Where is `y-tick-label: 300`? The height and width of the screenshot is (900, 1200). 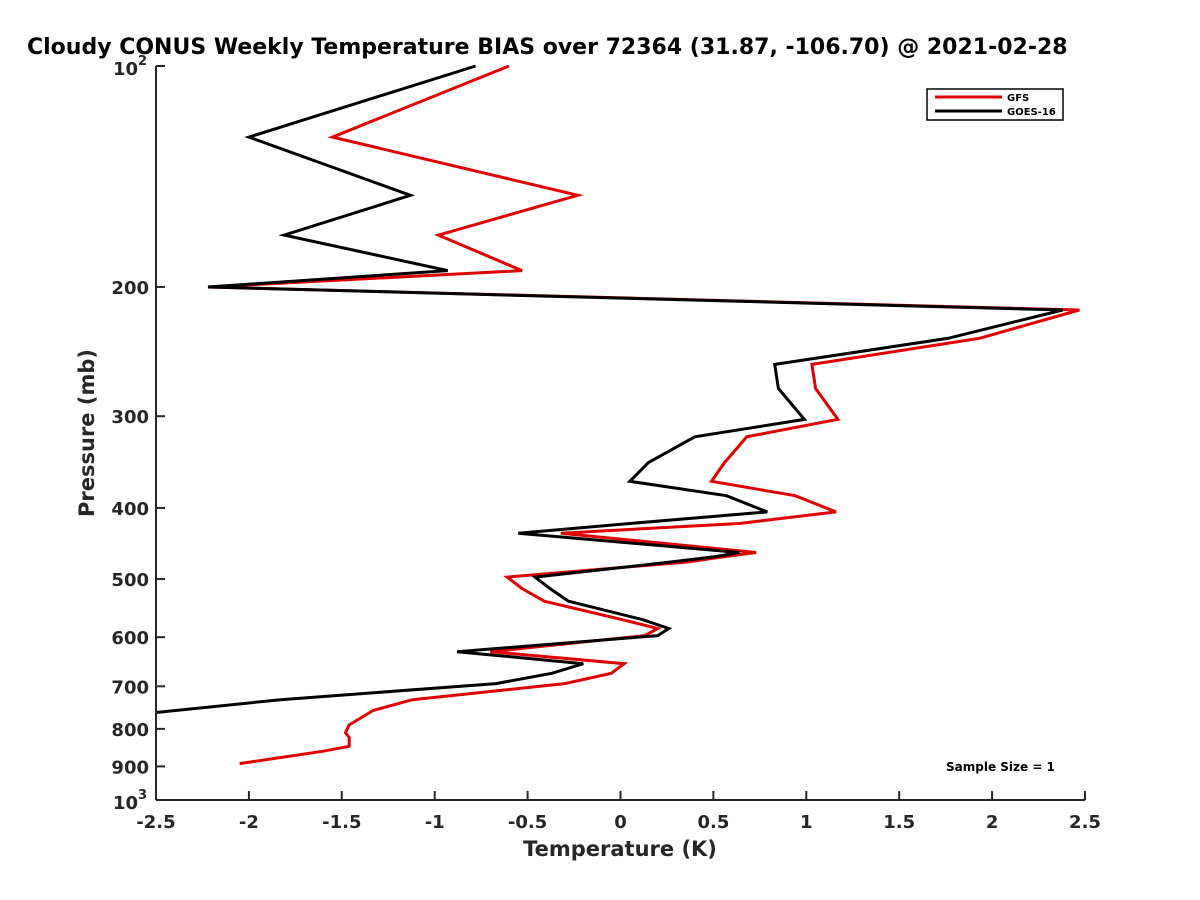 y-tick-label: 300 is located at coordinates (130, 417).